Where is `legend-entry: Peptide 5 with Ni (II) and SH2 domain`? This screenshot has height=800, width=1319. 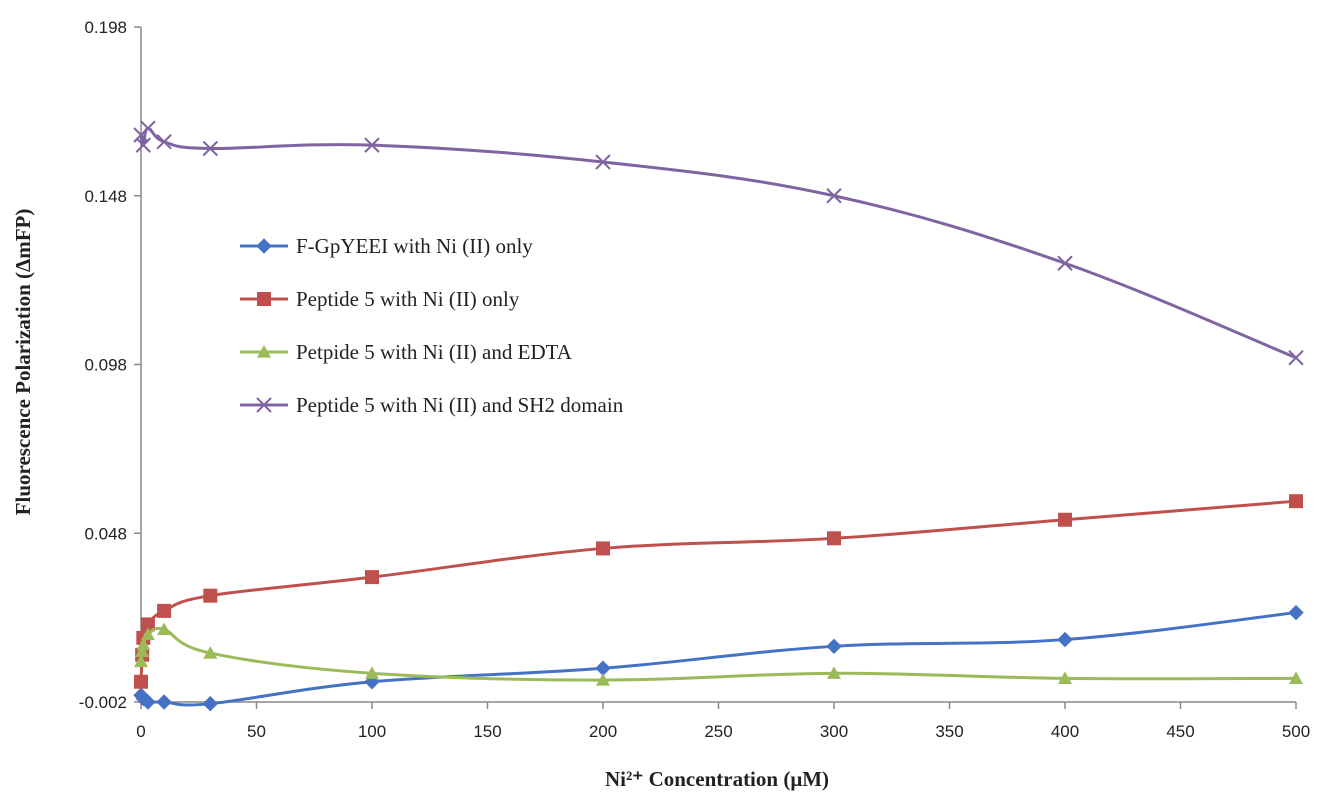 legend-entry: Peptide 5 with Ni (II) and SH2 domain is located at coordinates (432, 405).